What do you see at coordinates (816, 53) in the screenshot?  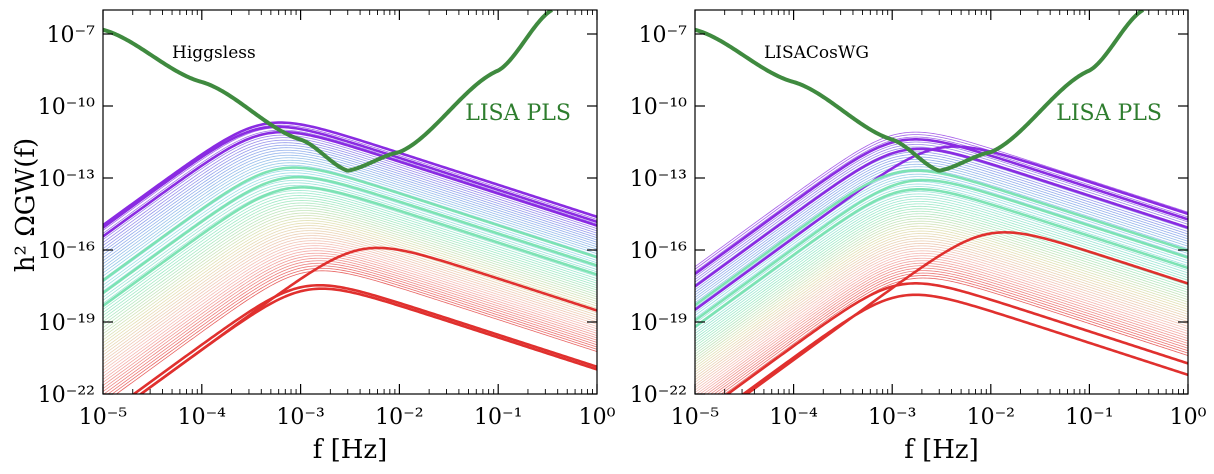 I see `panel-label: LISACosWG` at bounding box center [816, 53].